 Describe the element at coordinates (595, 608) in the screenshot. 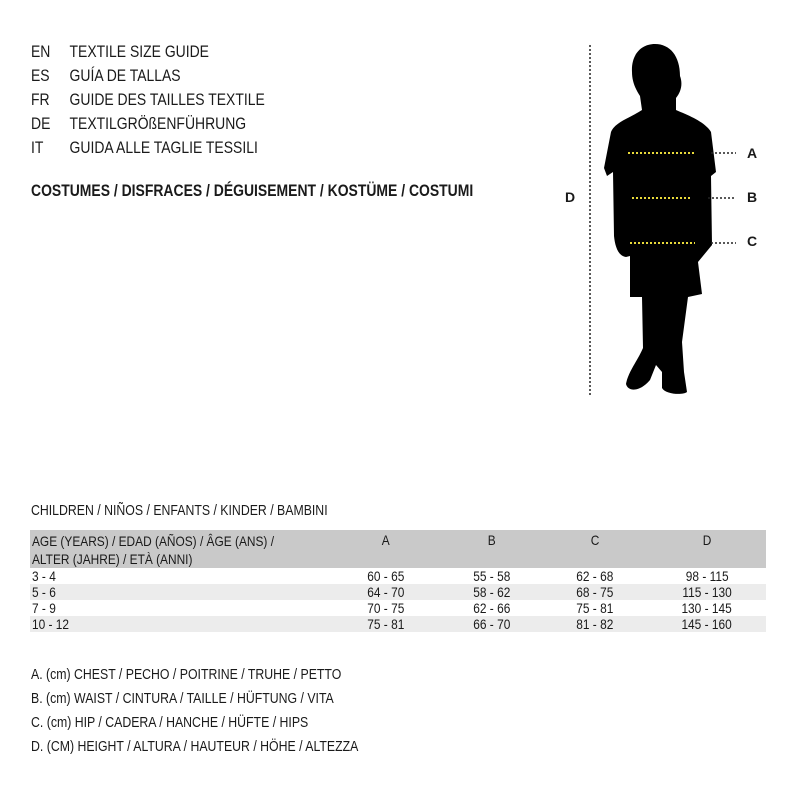

I see `cell-c: 75 - 81` at that location.